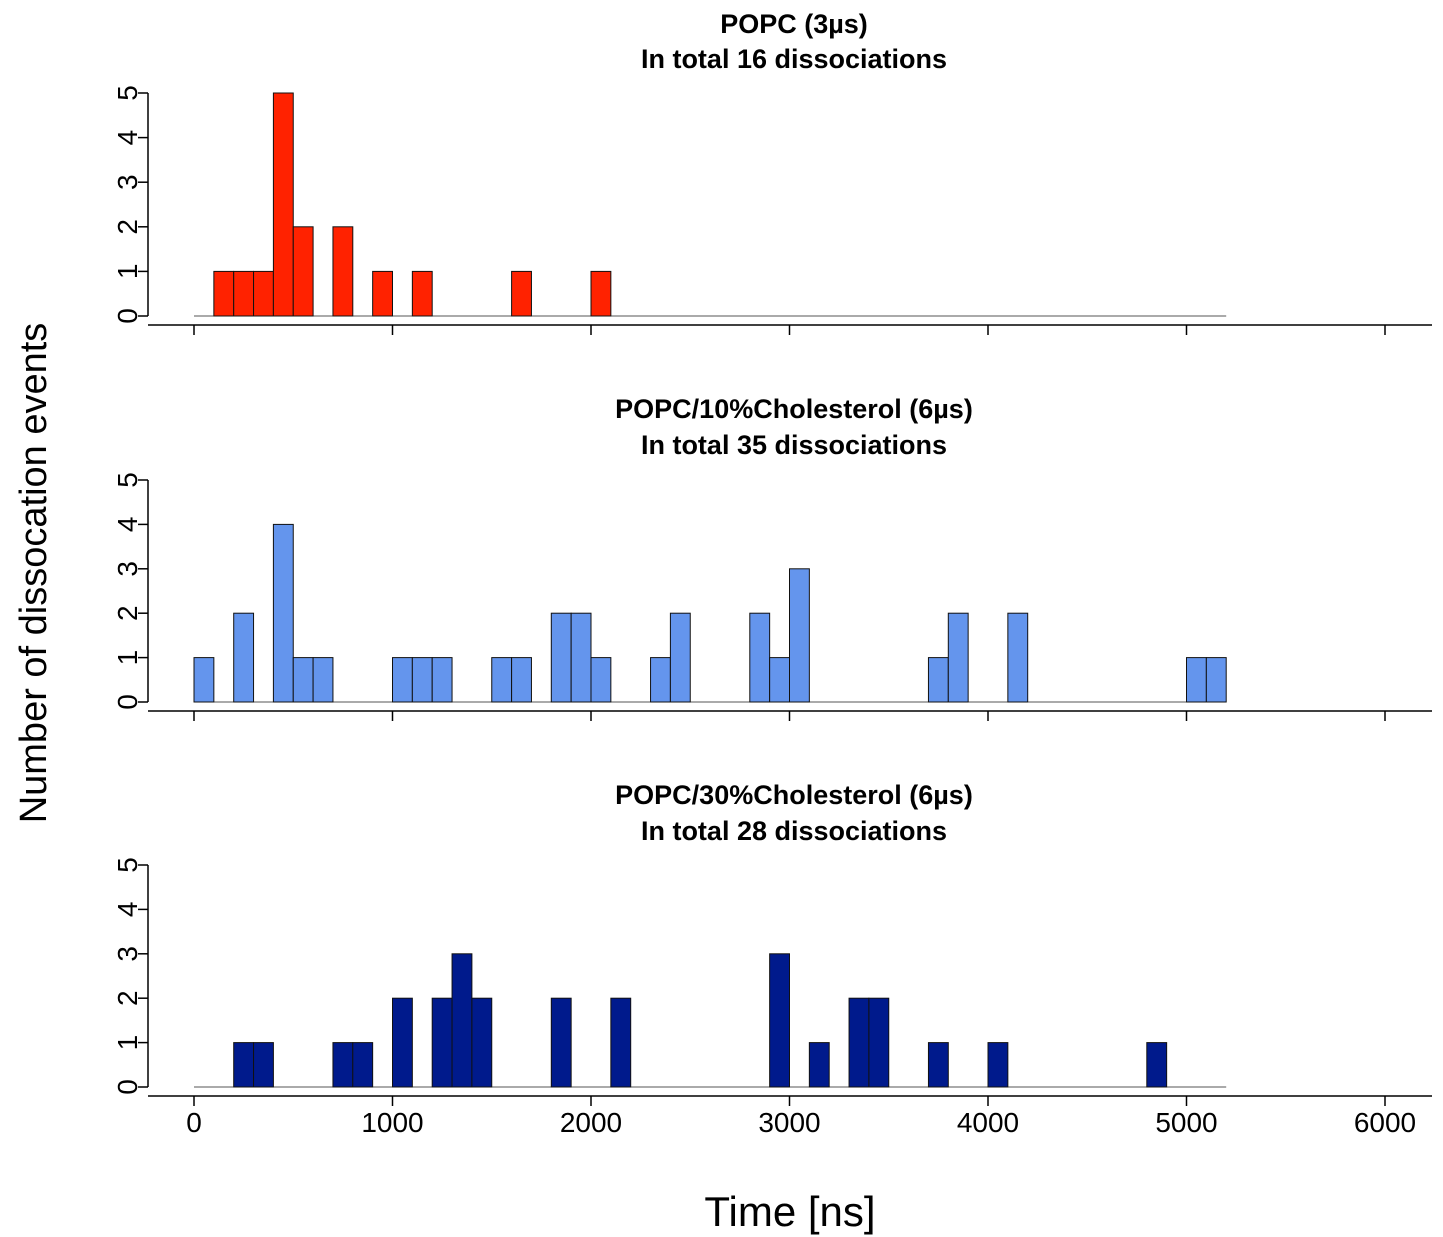 This screenshot has width=1443, height=1237. I want to click on panel-subtitle: In total 16 dissociations, so click(794, 59).